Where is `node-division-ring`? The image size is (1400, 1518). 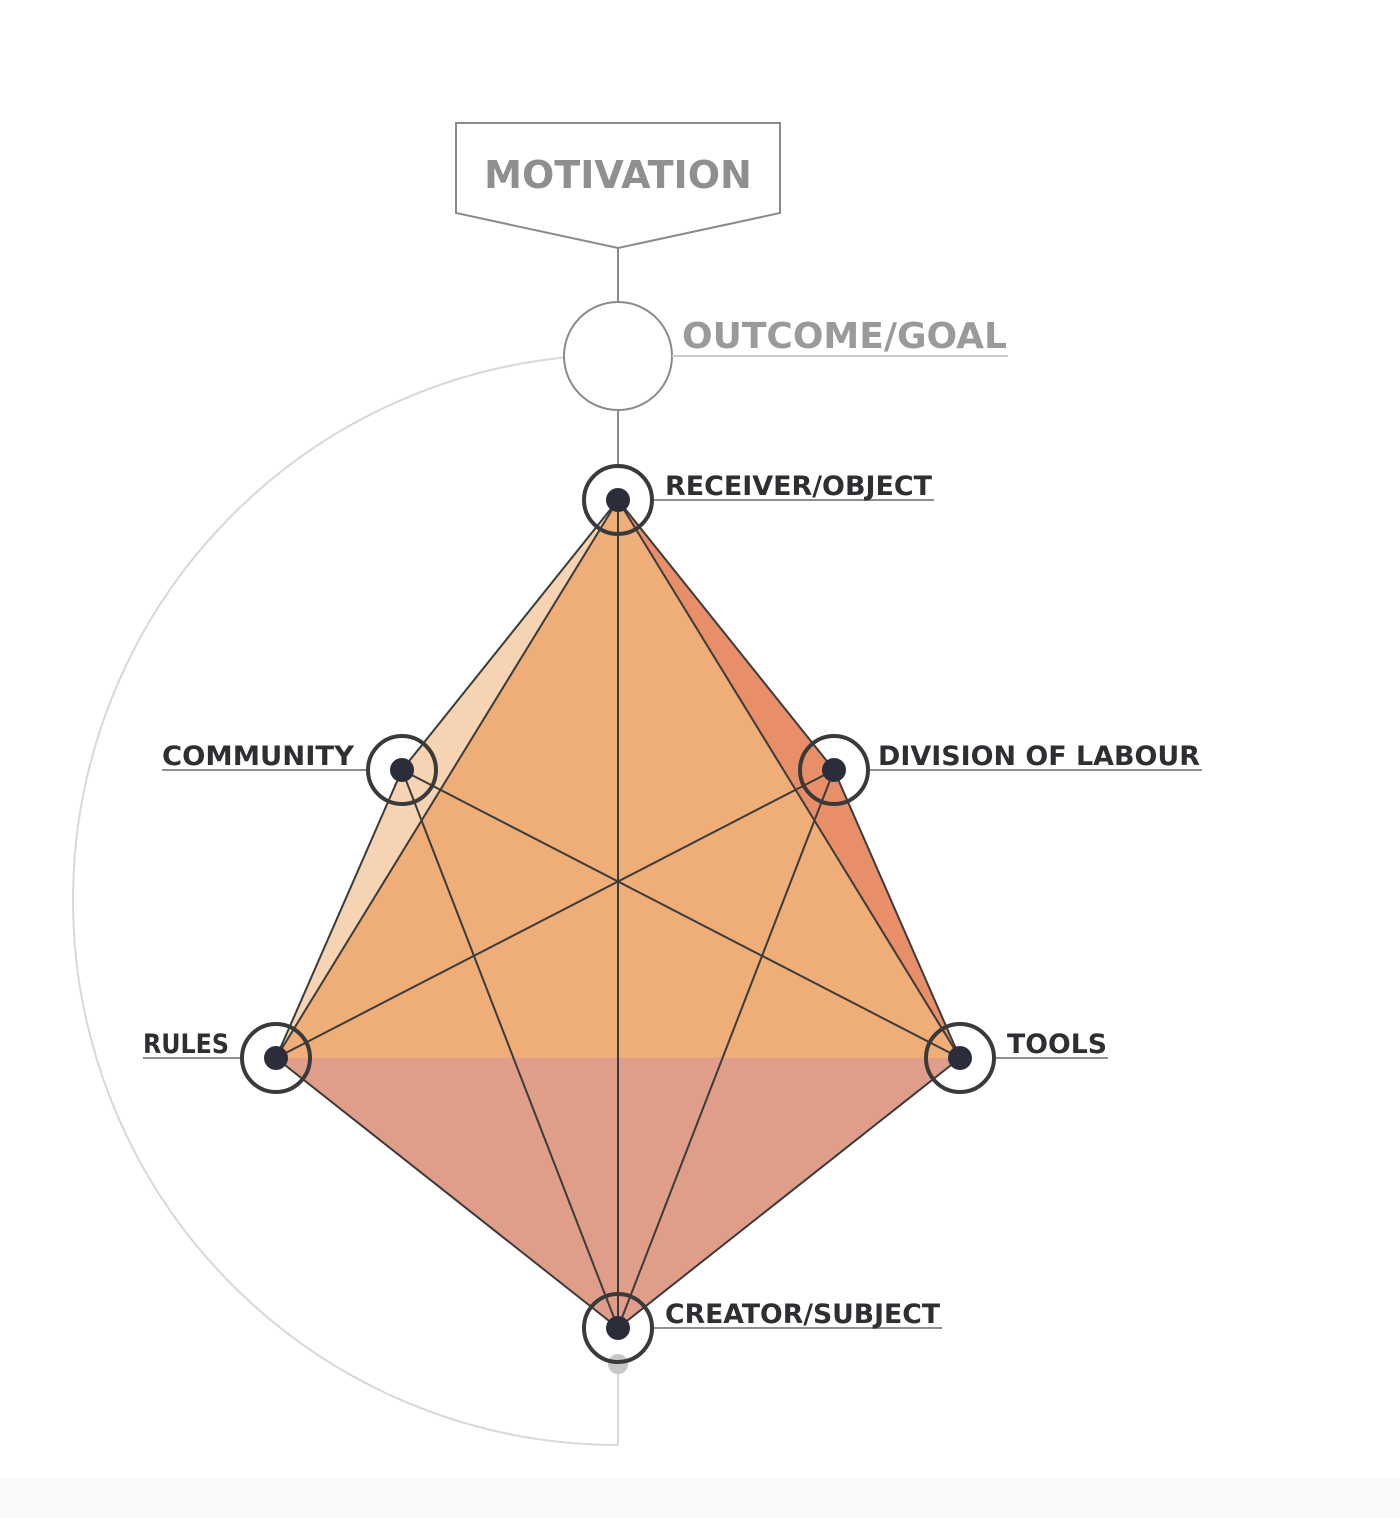
node-division-ring is located at coordinates (834, 770).